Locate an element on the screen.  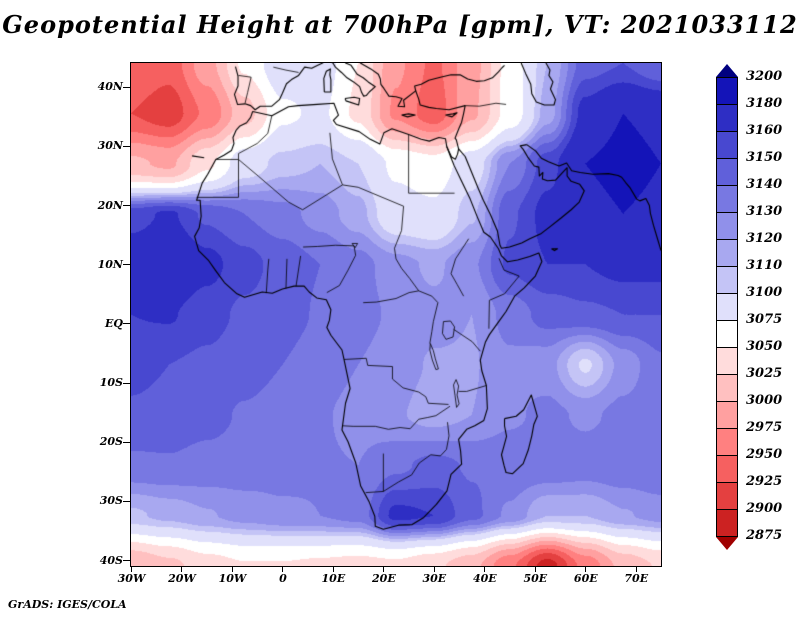
colorbar-tick-label: 2875 is located at coordinates (764, 535).